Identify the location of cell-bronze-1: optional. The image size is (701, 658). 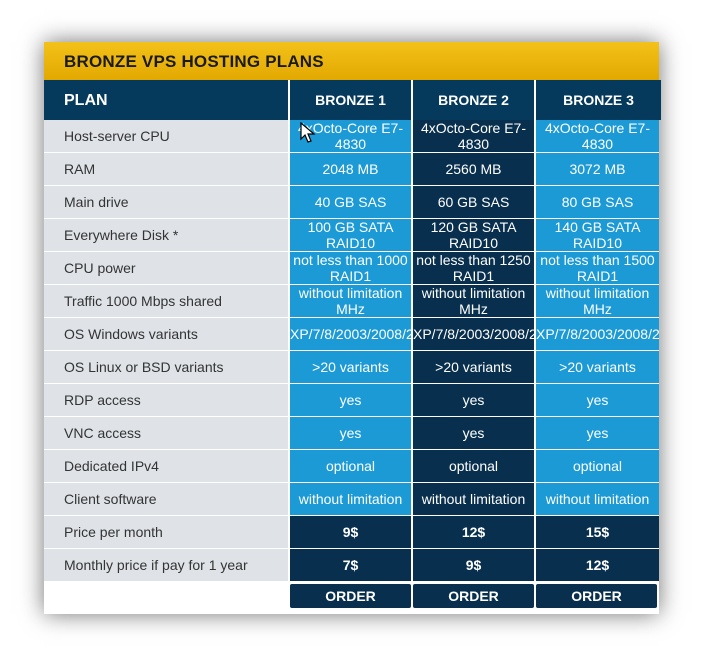
(350, 466).